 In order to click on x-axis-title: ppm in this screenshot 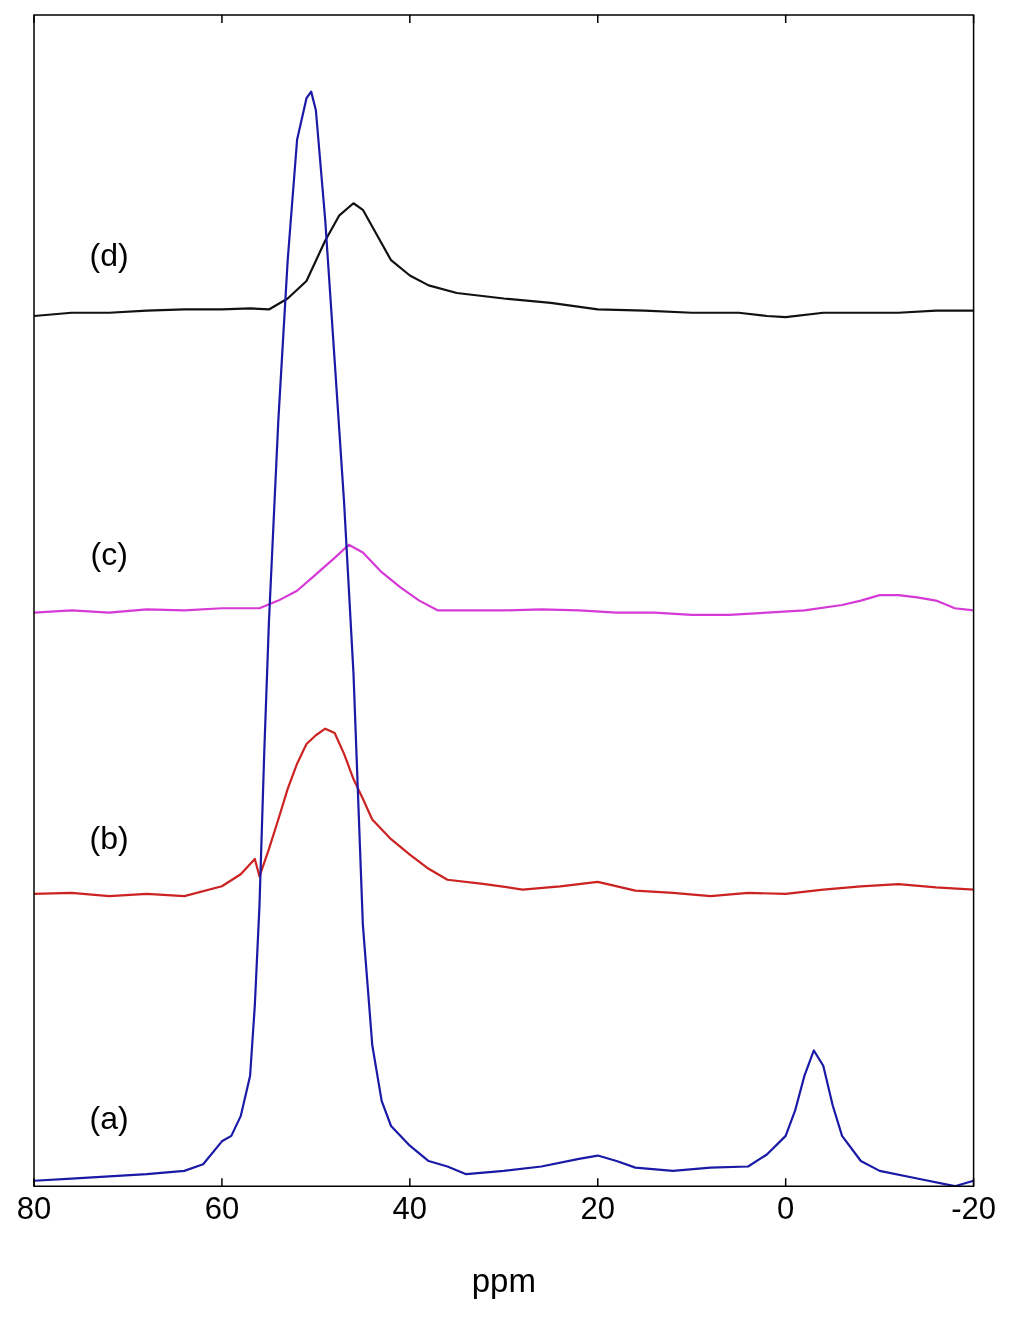, I will do `click(503, 1281)`.